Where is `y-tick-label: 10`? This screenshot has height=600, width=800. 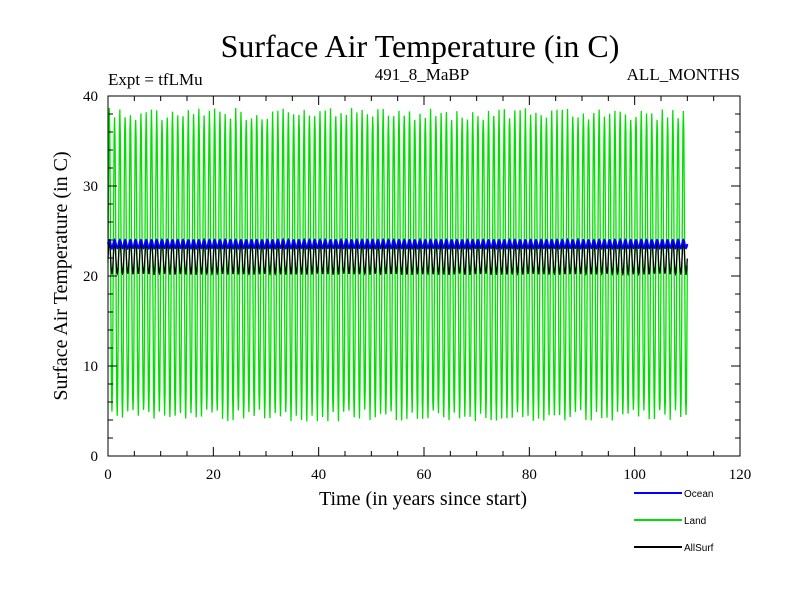
y-tick-label: 10 is located at coordinates (90, 367).